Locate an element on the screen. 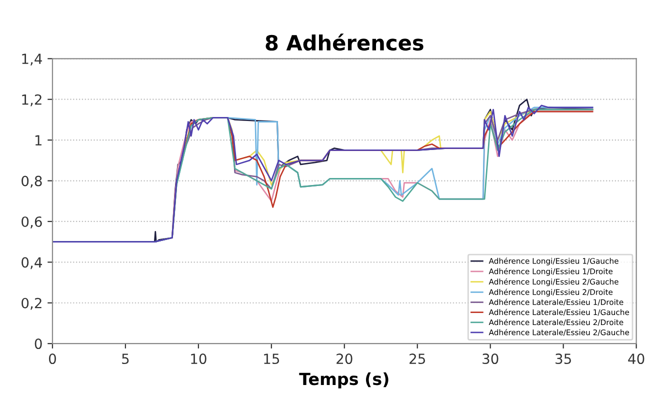 Image resolution: width=656 pixels, height=419 pixels. x-tick-label: 35 is located at coordinates (563, 359).